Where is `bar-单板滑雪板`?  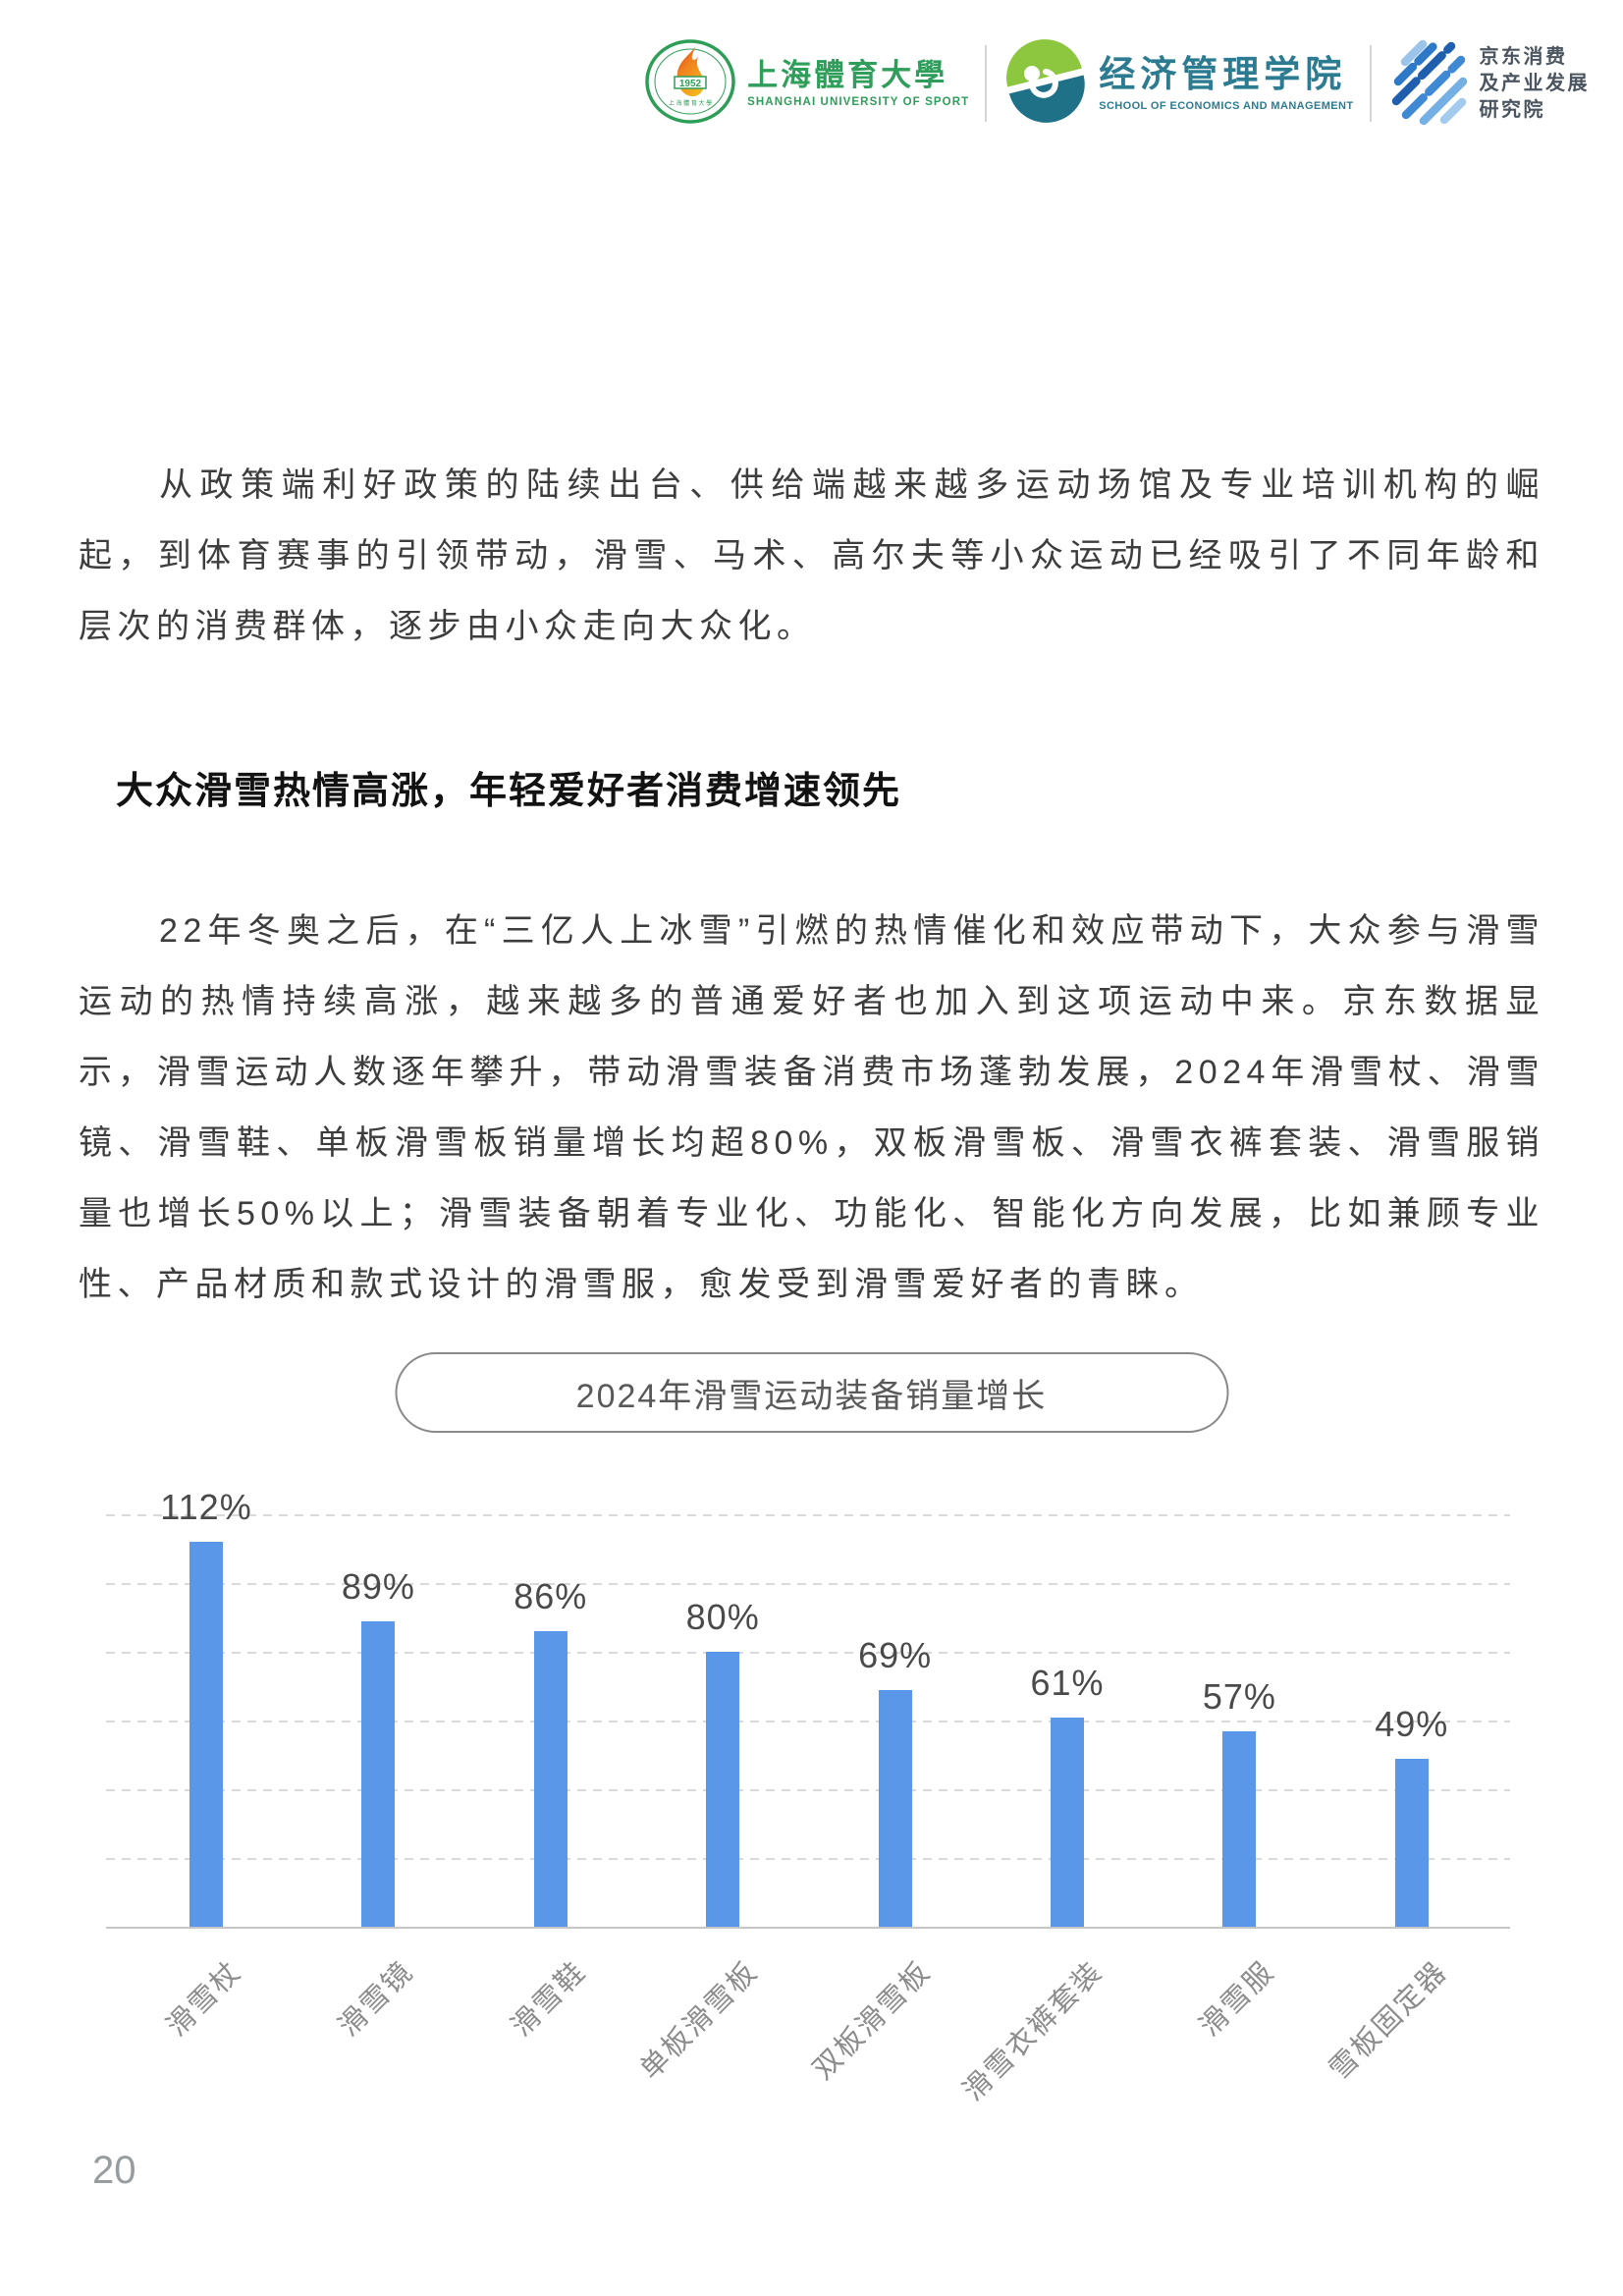
bar-单板滑雪板 is located at coordinates (723, 1789).